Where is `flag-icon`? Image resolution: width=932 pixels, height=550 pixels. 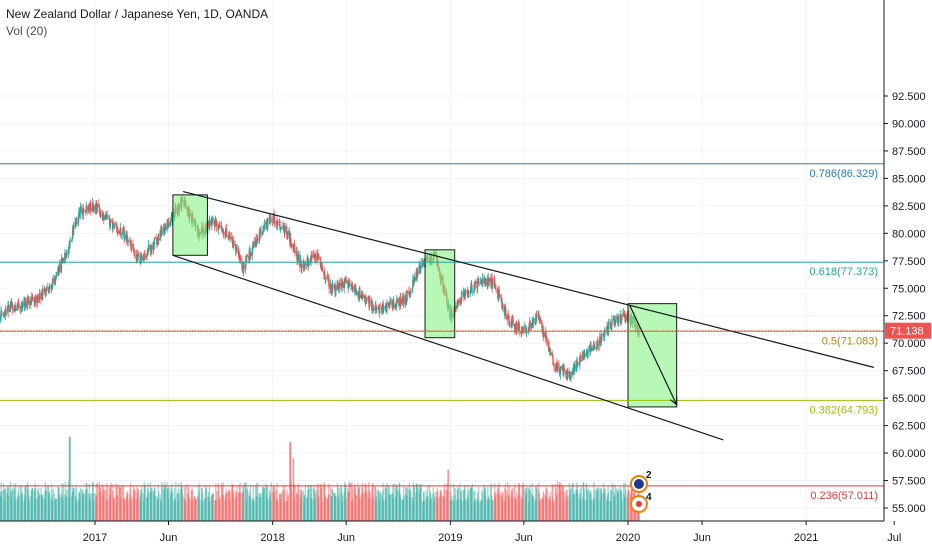 flag-icon is located at coordinates (638, 484).